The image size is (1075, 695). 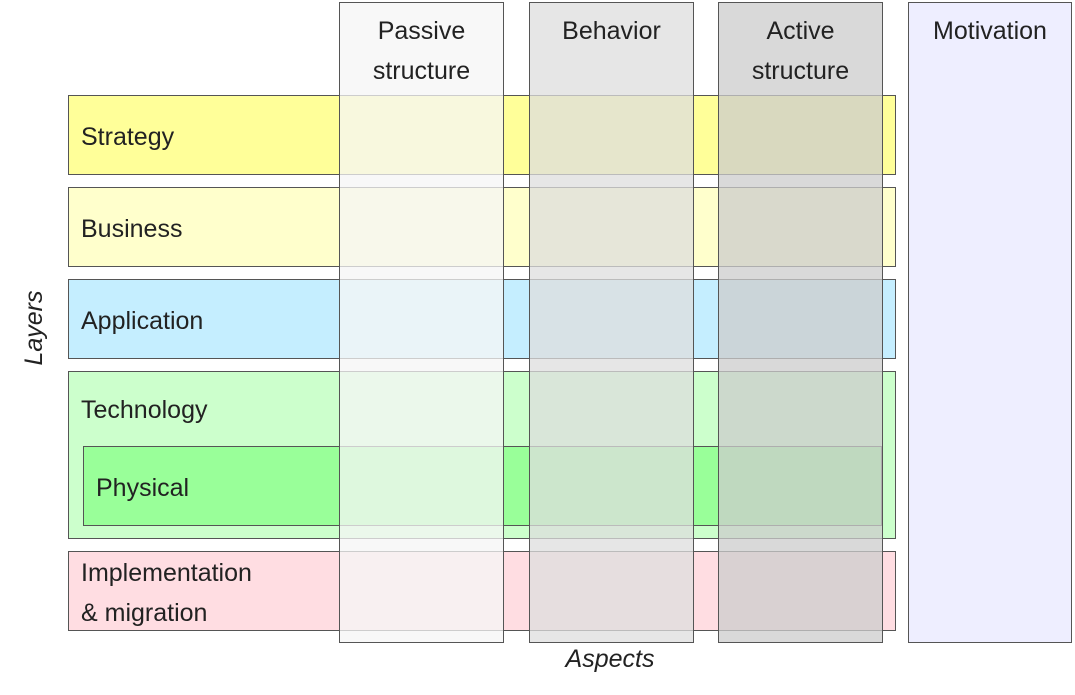 I want to click on aspect-passive-structure-label: Passive structure, so click(x=421, y=51).